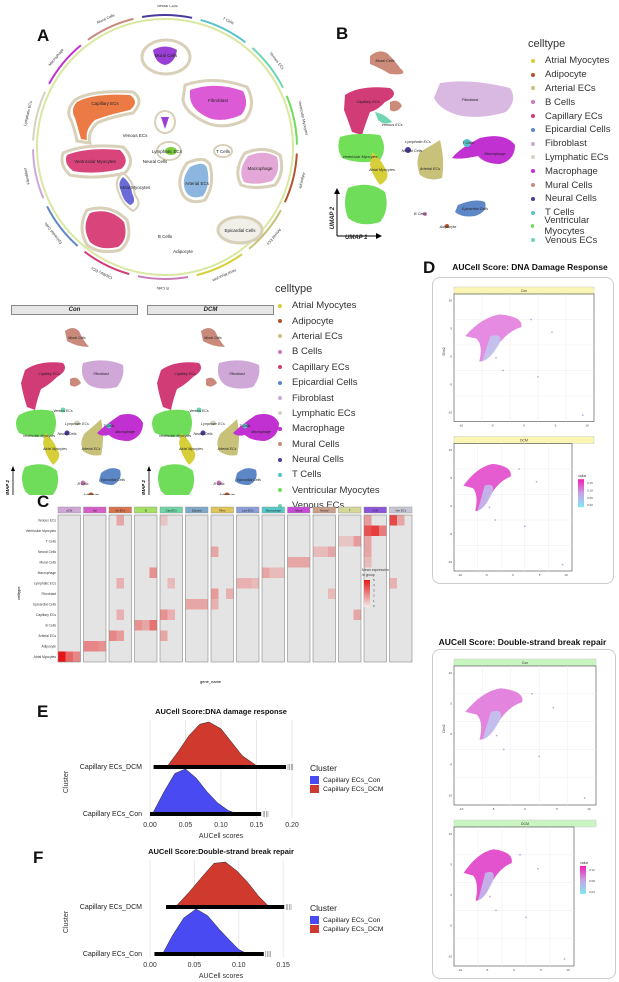 Image resolution: width=619 pixels, height=982 pixels. Describe the element at coordinates (197, 510) in the screenshot. I see `heatmap-group-label: Epicard` at that location.